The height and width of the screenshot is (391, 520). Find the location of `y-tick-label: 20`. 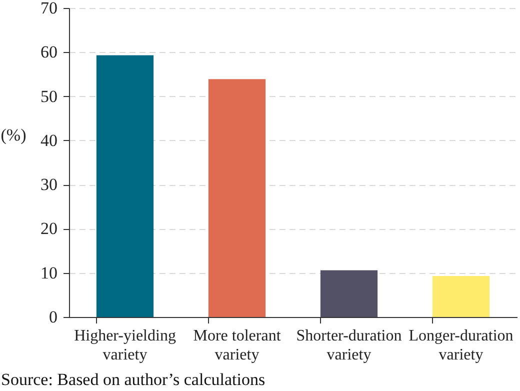

y-tick-label: 20 is located at coordinates (49, 228).